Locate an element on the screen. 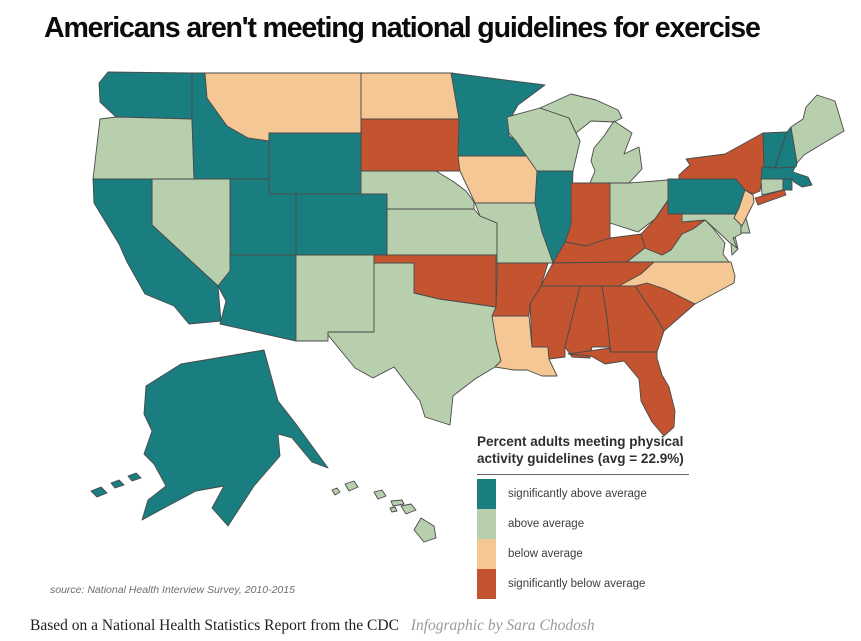 This screenshot has width=861, height=641. state-OR is located at coordinates (143, 148).